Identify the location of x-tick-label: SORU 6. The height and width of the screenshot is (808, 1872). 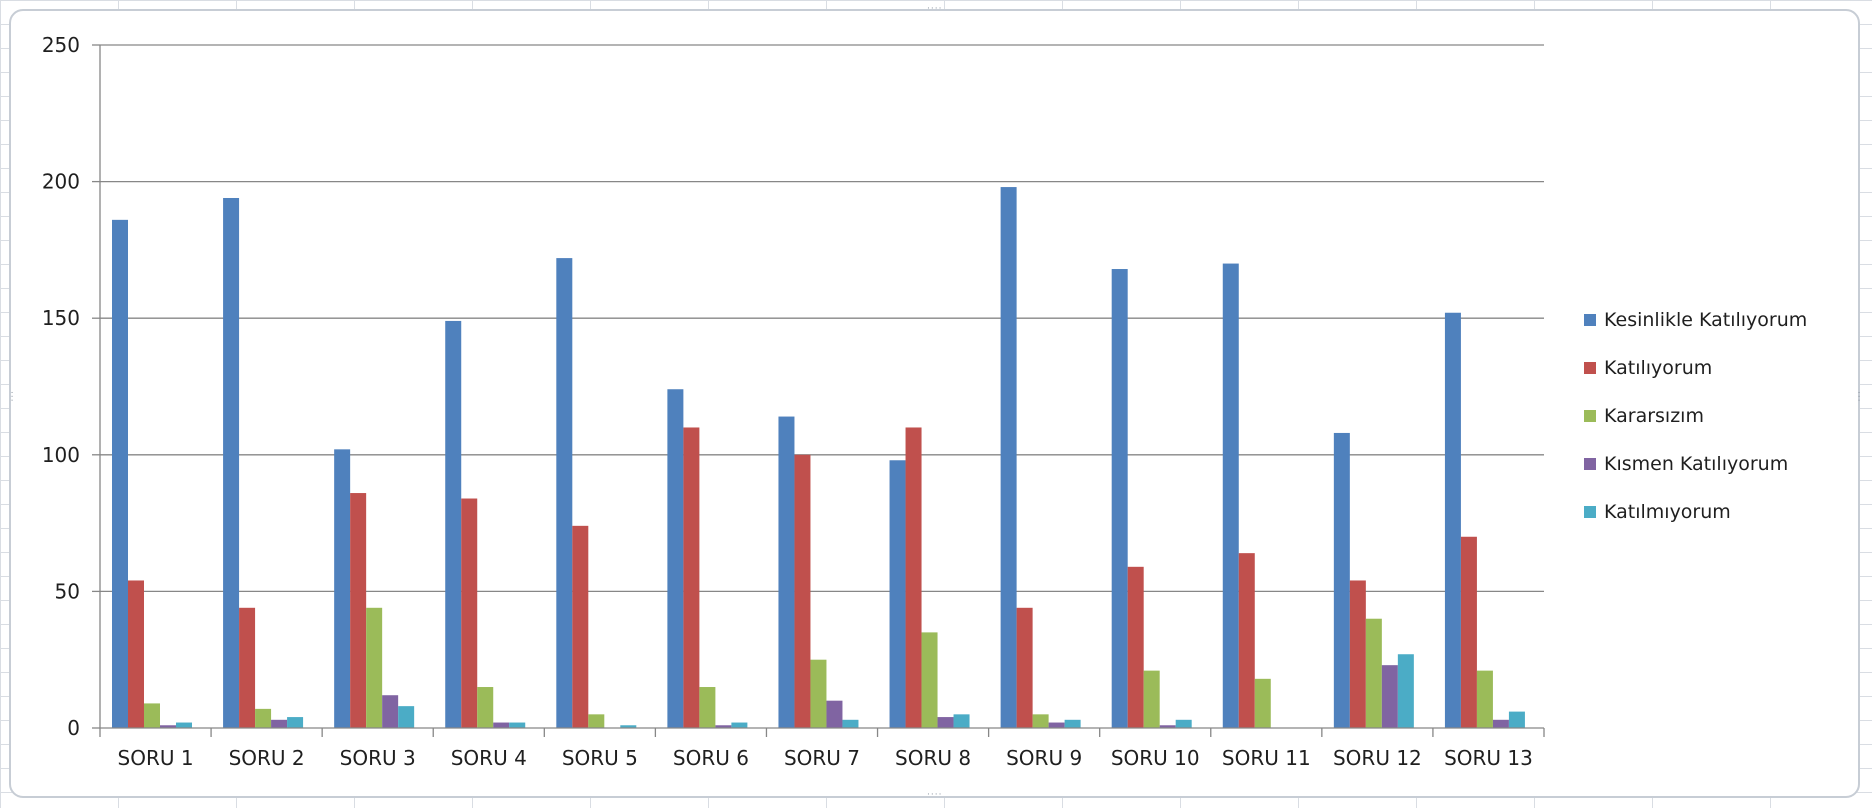
(711, 758).